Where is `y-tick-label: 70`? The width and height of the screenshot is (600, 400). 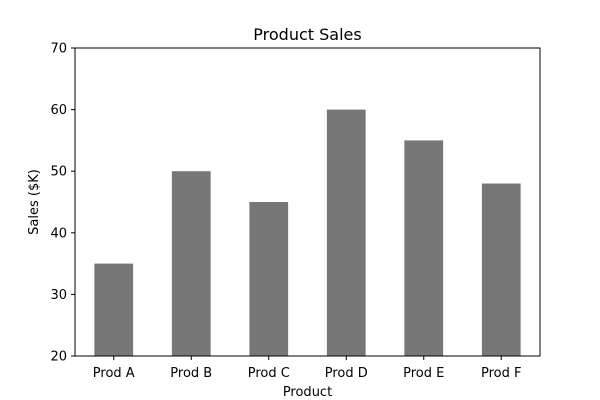 y-tick-label: 70 is located at coordinates (58, 49).